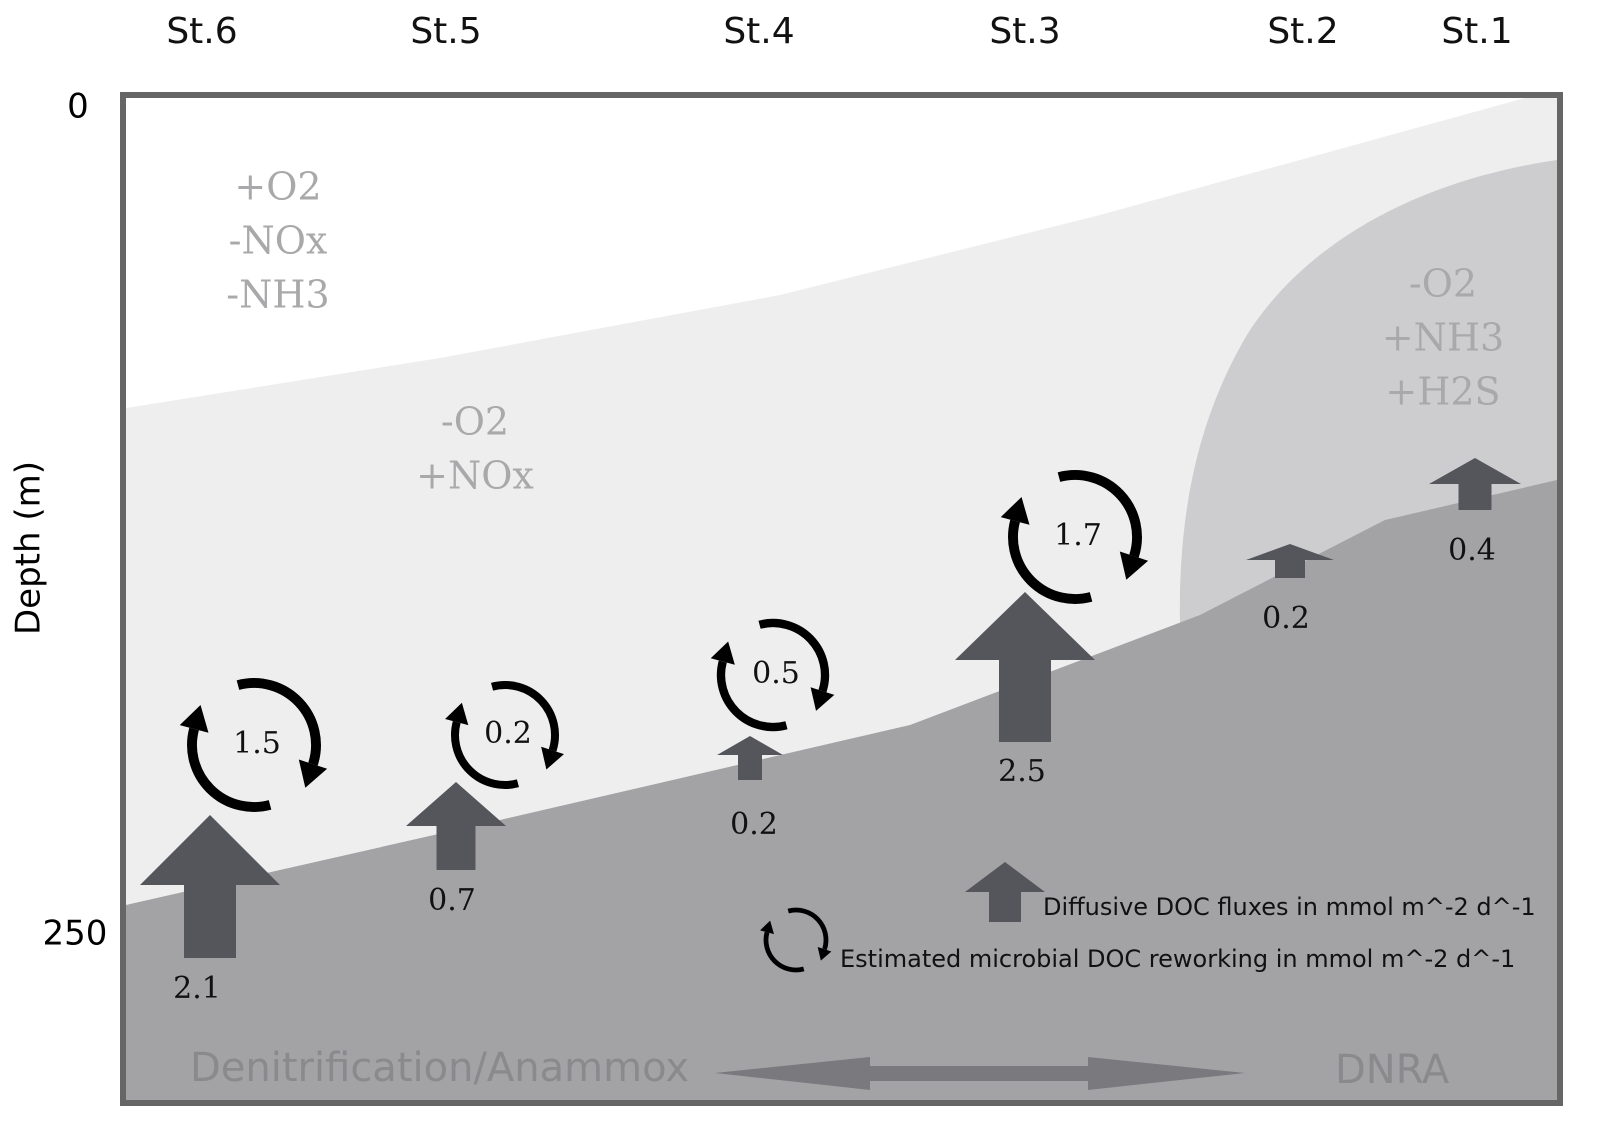  I want to click on depth-tick: 0, so click(78, 107).